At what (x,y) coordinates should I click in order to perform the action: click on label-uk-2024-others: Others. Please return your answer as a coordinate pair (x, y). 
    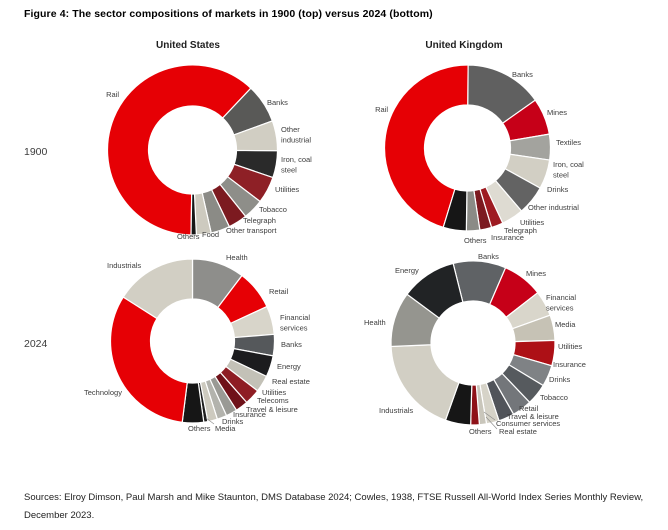
    Looking at the image, I should click on (480, 431).